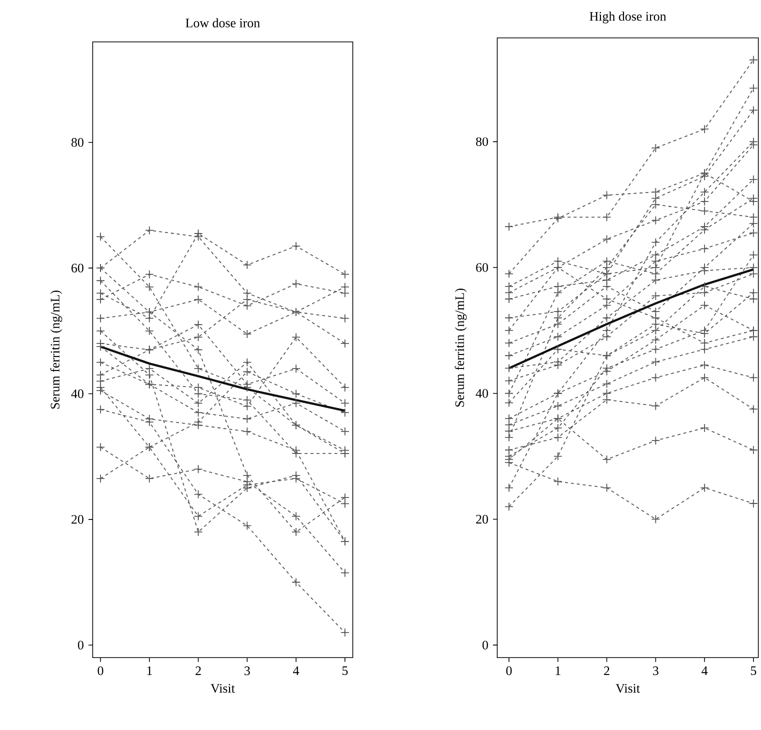  I want to click on chart-title: Low dose iron, so click(223, 23).